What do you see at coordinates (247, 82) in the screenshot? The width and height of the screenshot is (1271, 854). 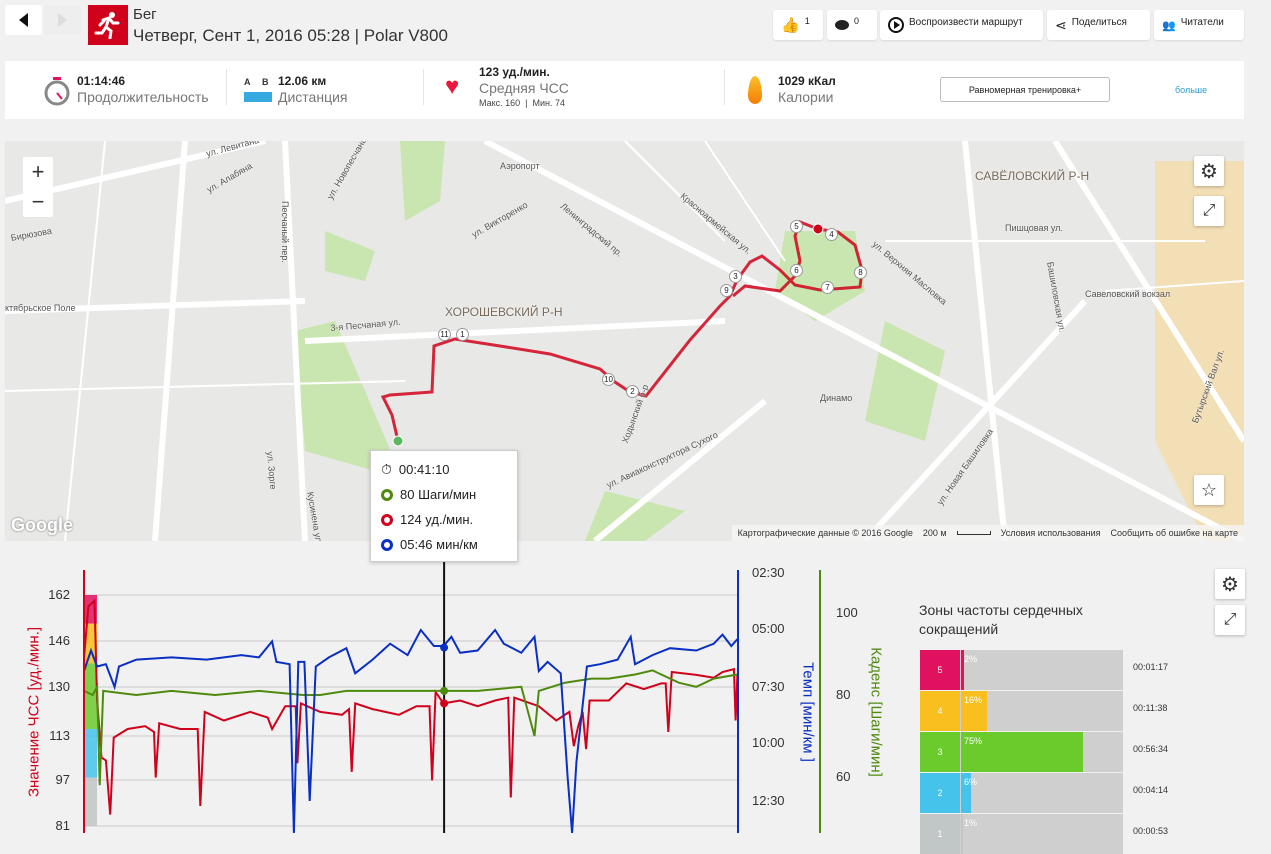 I see `point-a-label: A` at bounding box center [247, 82].